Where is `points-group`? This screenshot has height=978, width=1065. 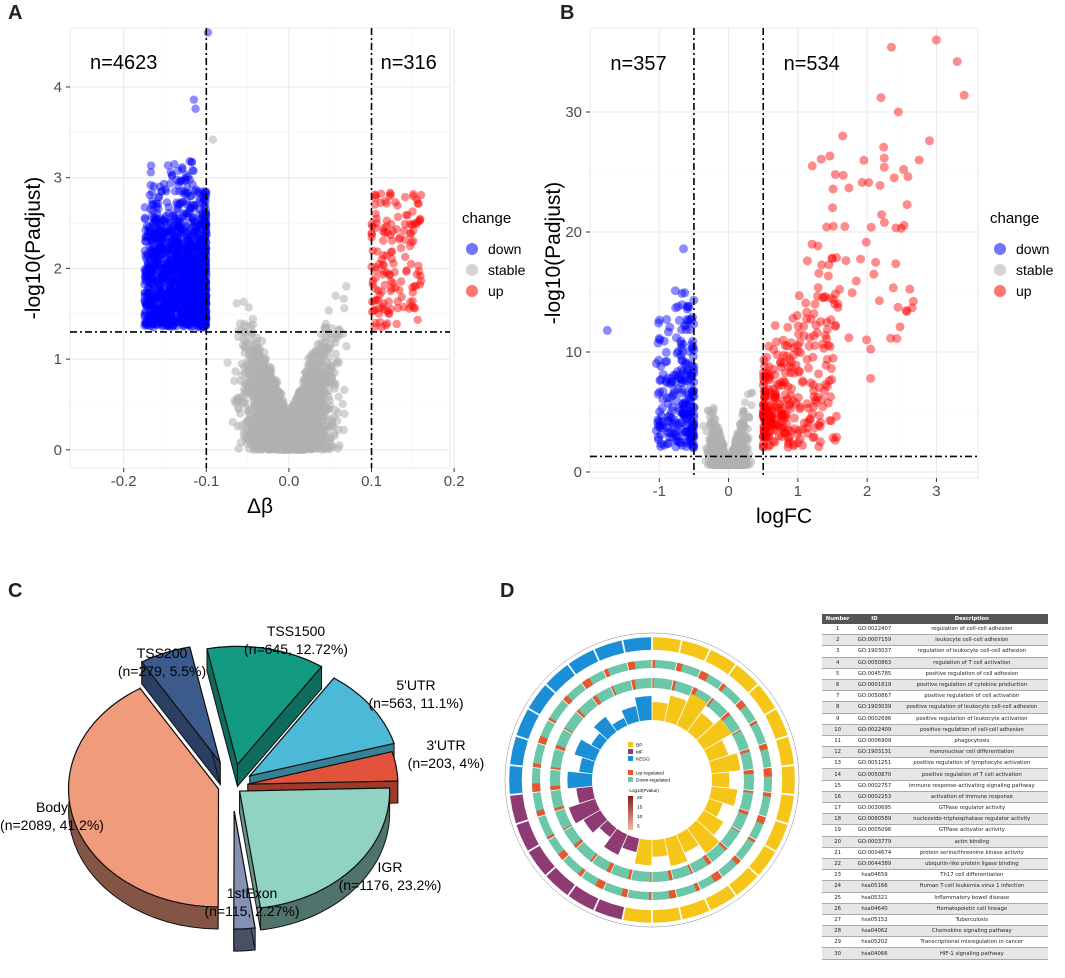
points-group is located at coordinates (283, 241).